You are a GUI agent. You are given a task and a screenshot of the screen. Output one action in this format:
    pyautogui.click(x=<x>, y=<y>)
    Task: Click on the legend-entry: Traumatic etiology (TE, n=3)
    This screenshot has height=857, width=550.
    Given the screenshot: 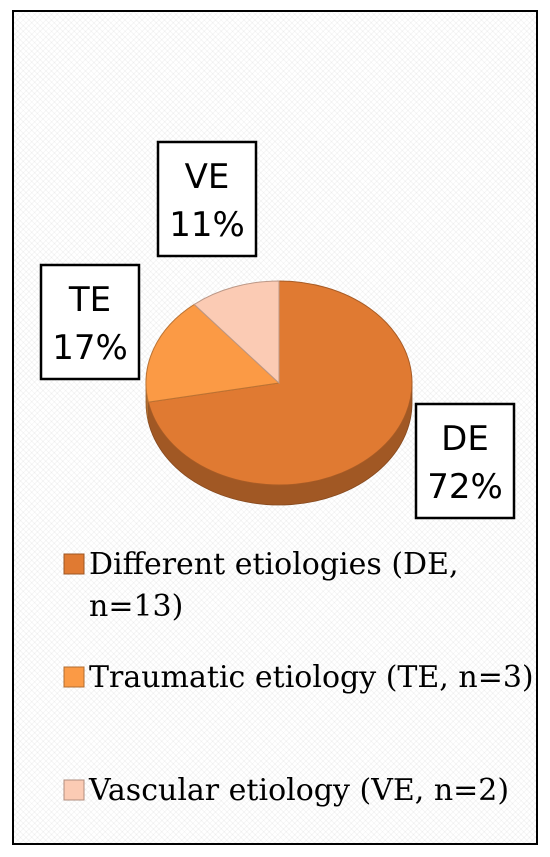 What is the action you would take?
    pyautogui.click(x=298, y=677)
    